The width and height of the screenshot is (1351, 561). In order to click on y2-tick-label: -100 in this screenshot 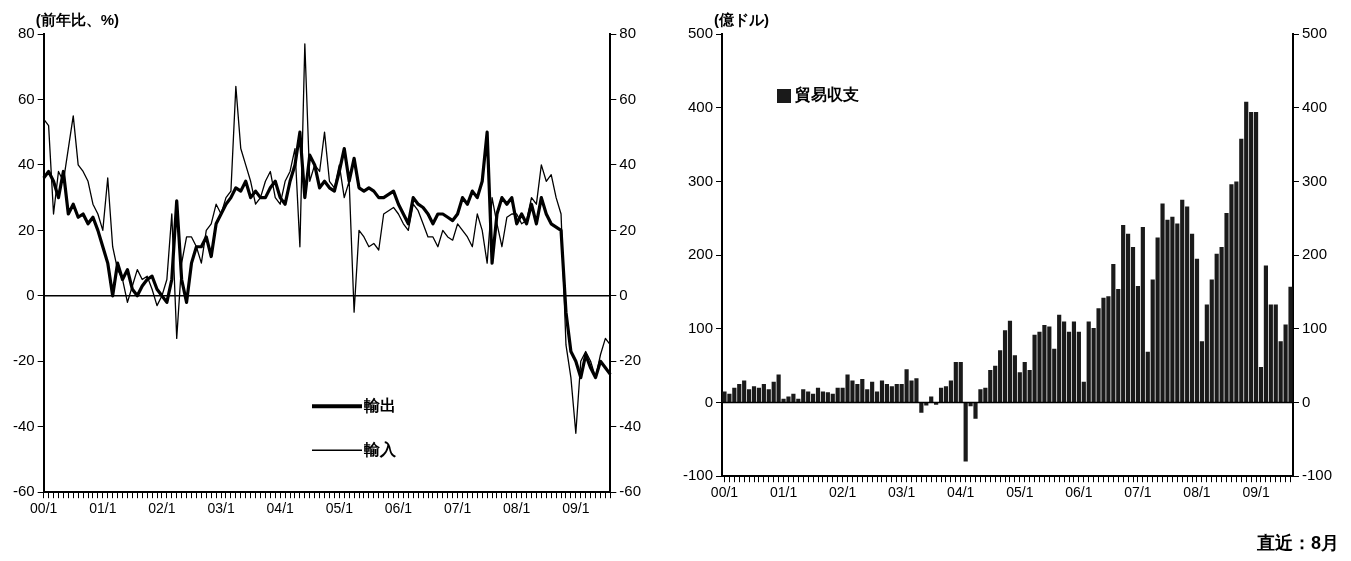, I will do `click(1317, 475)`.